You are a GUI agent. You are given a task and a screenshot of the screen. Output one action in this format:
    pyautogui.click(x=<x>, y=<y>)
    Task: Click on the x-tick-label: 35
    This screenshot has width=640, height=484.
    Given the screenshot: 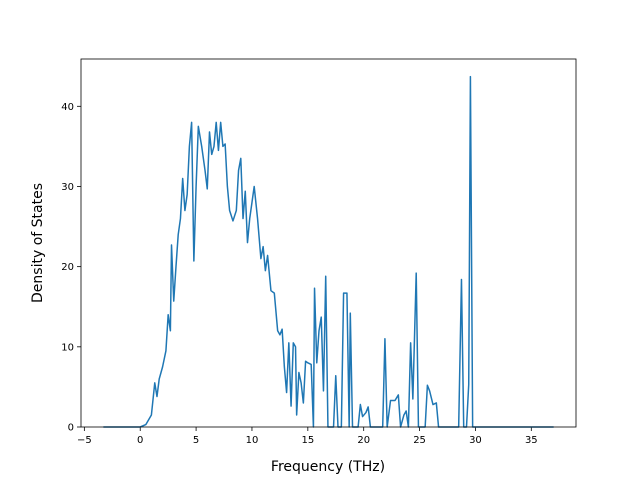 What is the action you would take?
    pyautogui.click(x=531, y=440)
    